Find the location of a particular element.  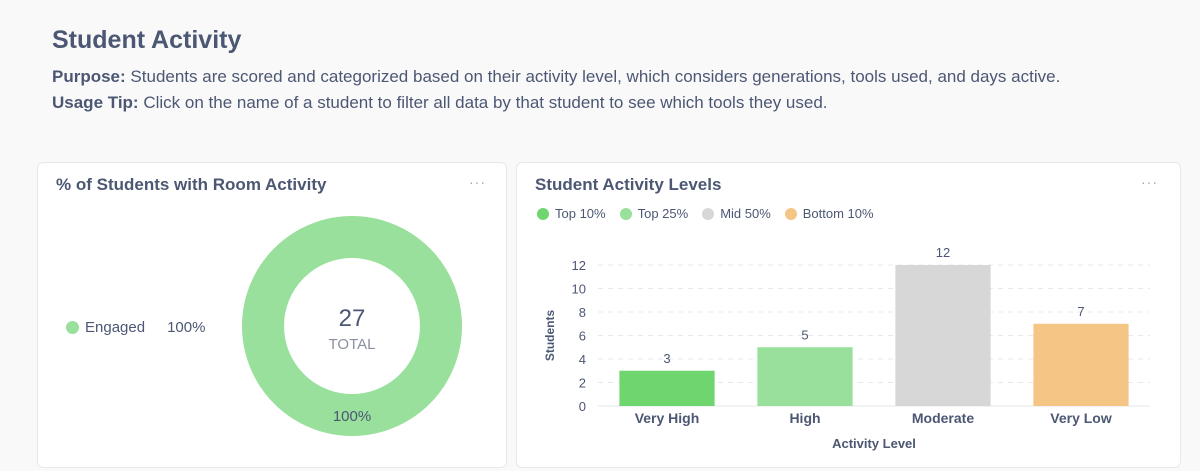

legend-item-0: Top 10% is located at coordinates (571, 213).